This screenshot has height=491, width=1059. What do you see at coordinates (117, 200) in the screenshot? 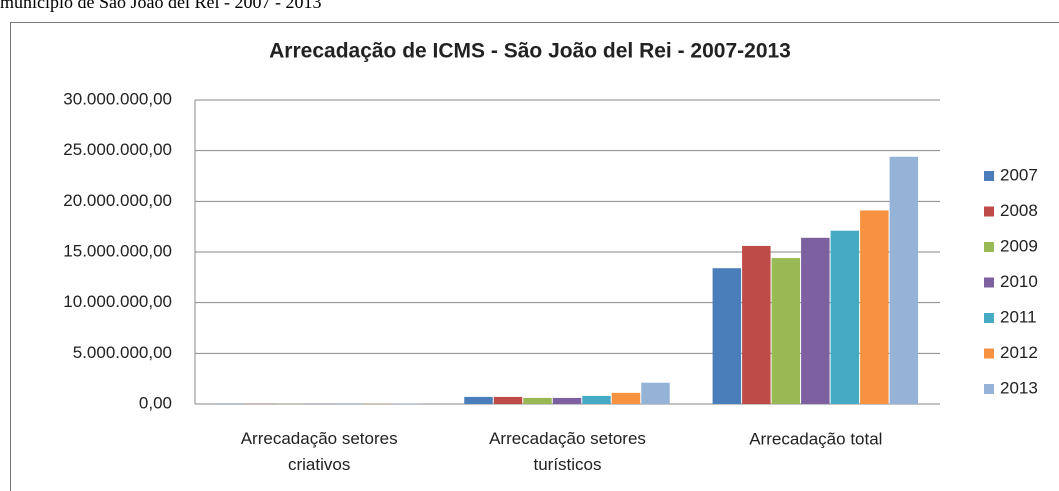
I see `y-tick-label: 20.000.000,00` at bounding box center [117, 200].